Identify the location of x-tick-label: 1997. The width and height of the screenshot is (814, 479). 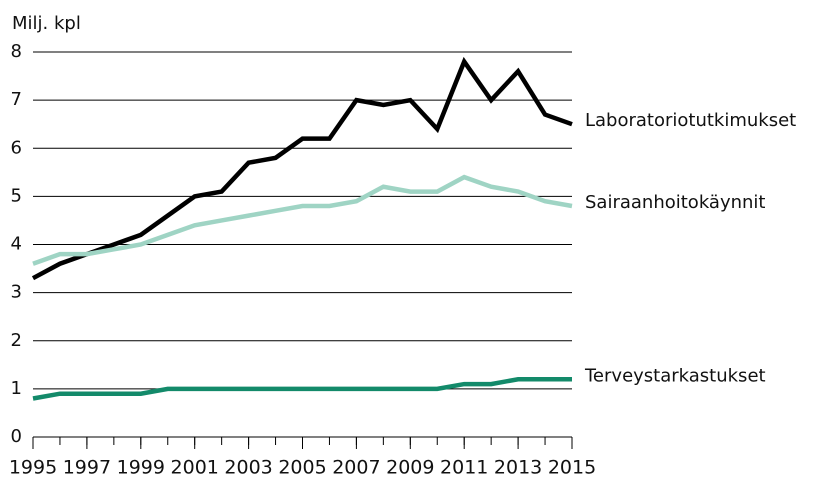
(87, 468).